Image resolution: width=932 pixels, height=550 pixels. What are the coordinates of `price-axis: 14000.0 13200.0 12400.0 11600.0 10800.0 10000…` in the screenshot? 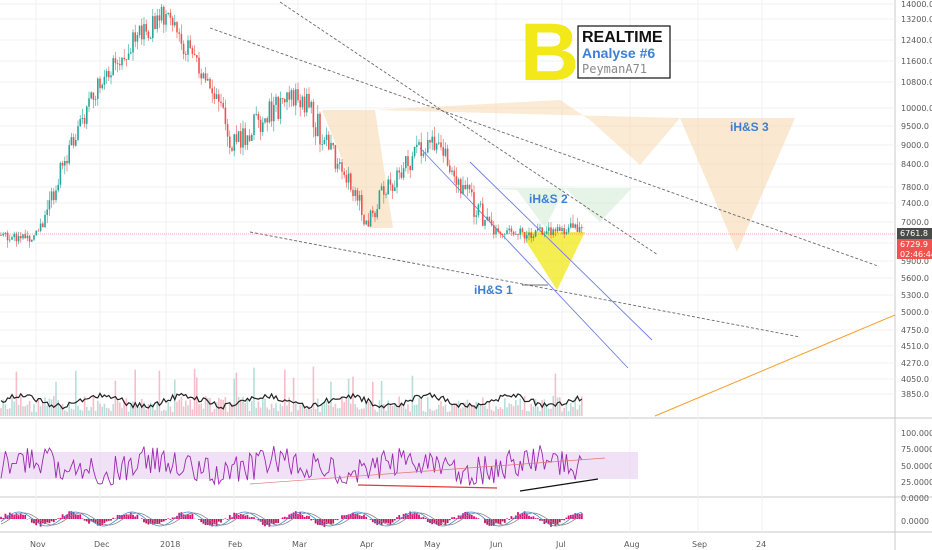 It's located at (916, 199).